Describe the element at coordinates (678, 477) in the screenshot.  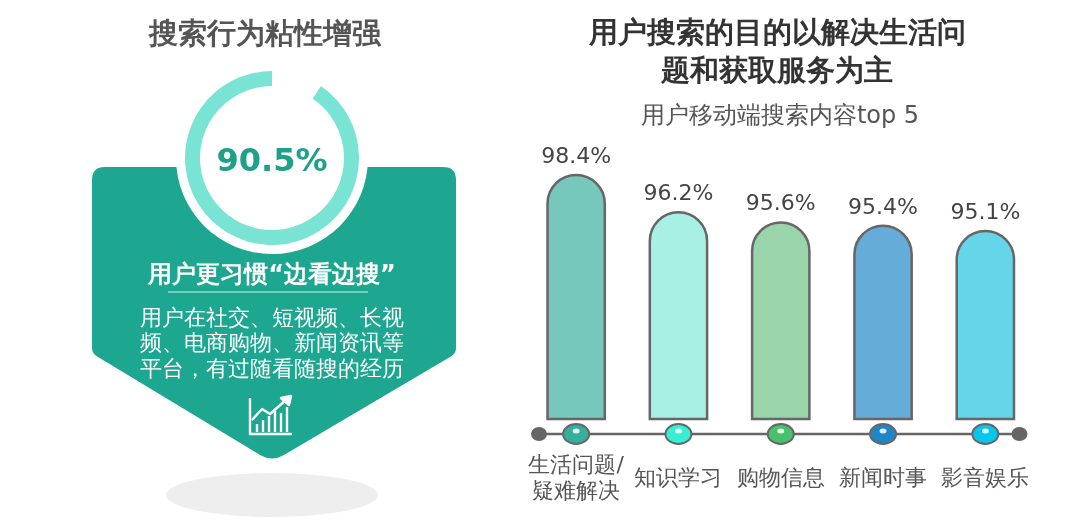
I see `x-tick-label: 知识学习` at that location.